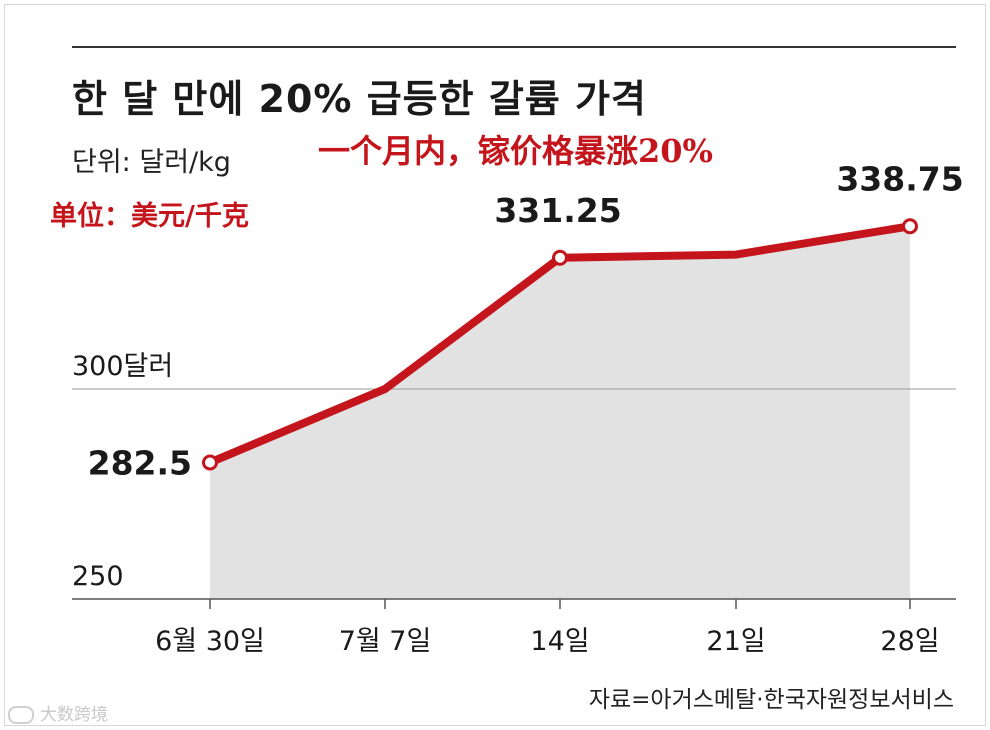 Image resolution: width=990 pixels, height=730 pixels. Describe the element at coordinates (149, 216) in the screenshot. I see `overlay-translated-unit: 单位：美元/千克` at that location.